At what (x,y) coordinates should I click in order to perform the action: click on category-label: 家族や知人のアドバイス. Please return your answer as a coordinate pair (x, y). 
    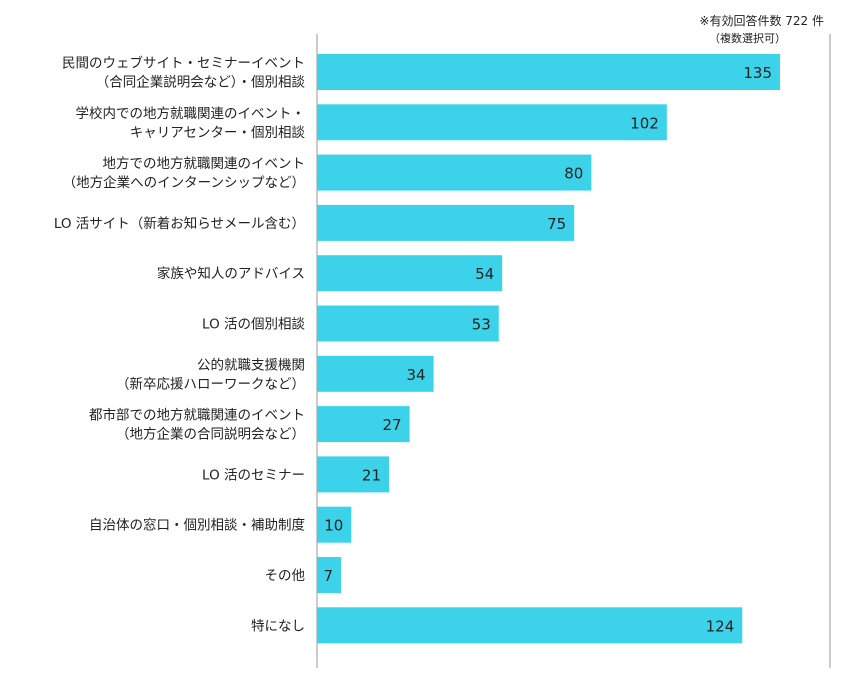
    Looking at the image, I should click on (231, 273).